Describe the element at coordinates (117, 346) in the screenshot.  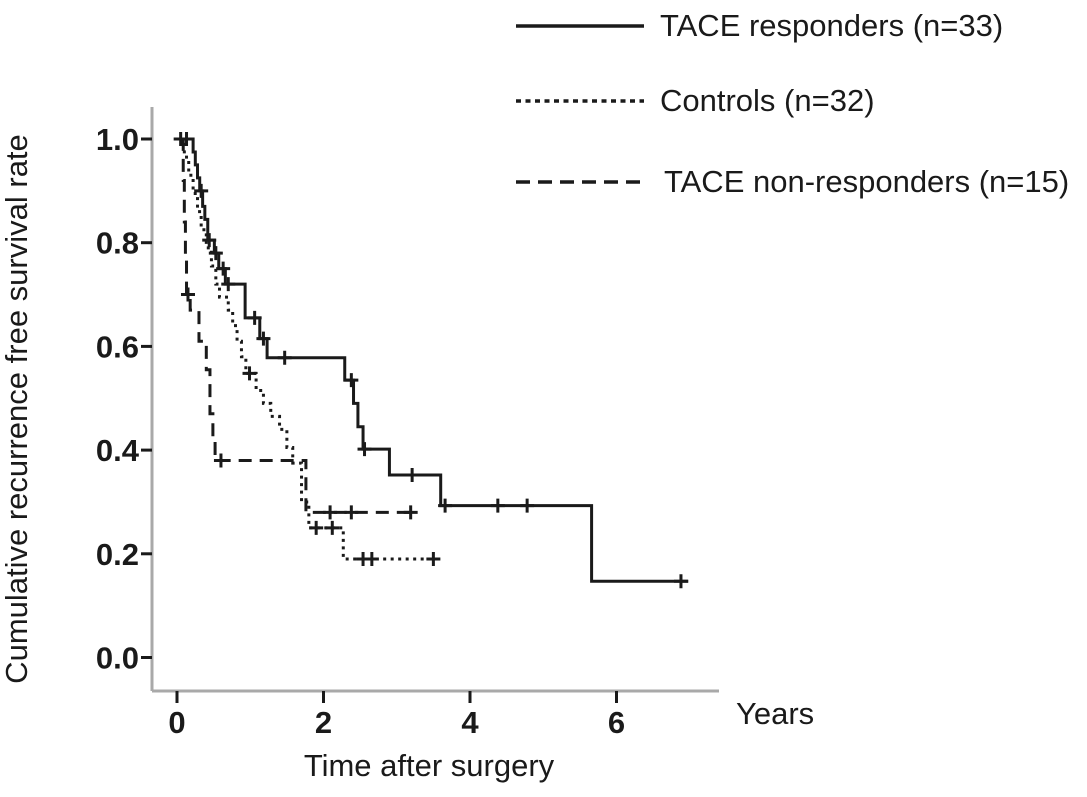
I see `y-tick-label: 0.6` at that location.